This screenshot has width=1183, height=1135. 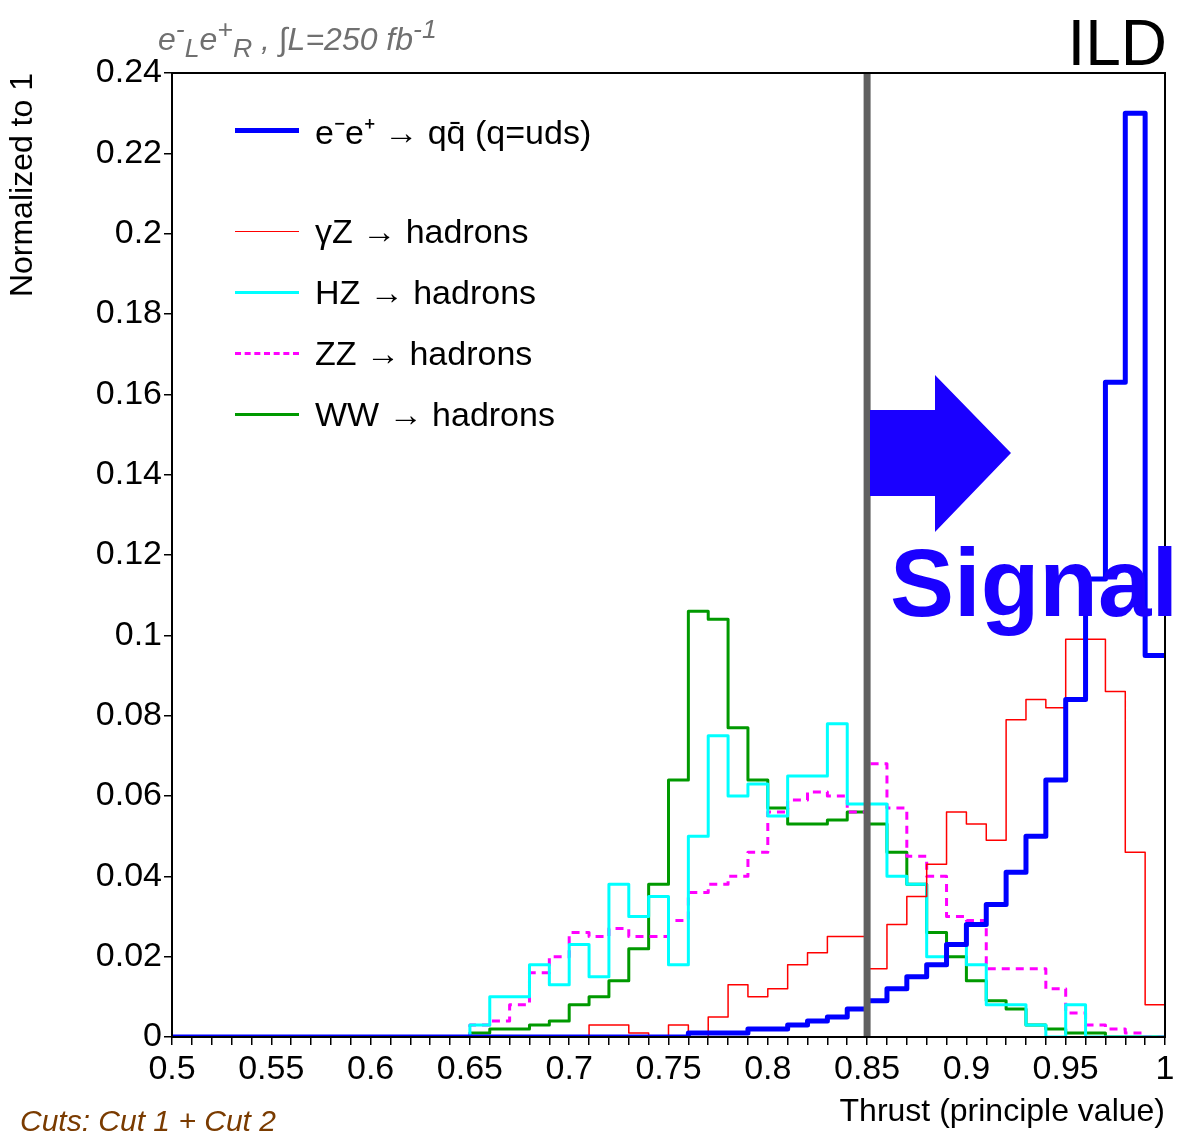 What do you see at coordinates (867, 1066) in the screenshot?
I see `x-tick-label: 0.85` at bounding box center [867, 1066].